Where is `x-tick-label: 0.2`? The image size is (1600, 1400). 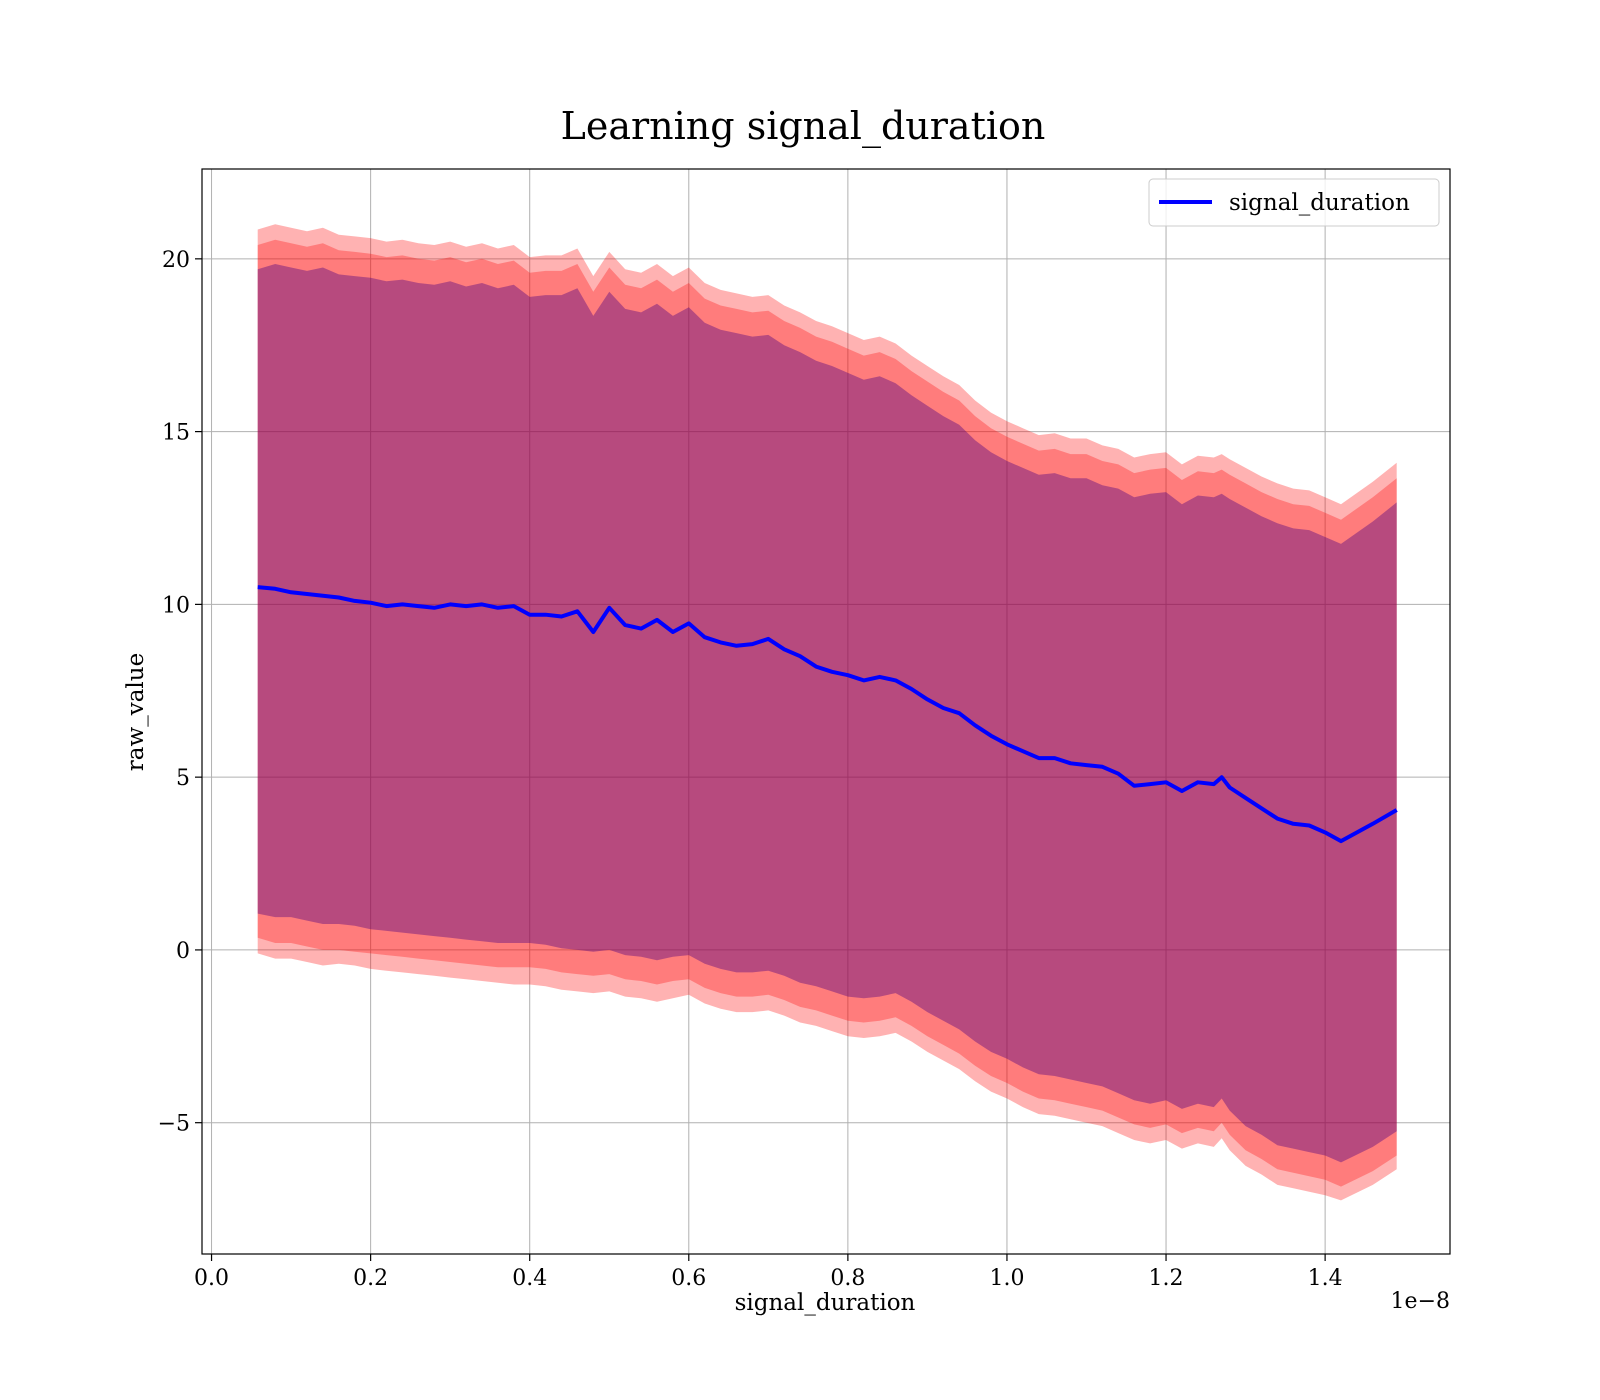
x-tick-label: 0.2 is located at coordinates (370, 1278).